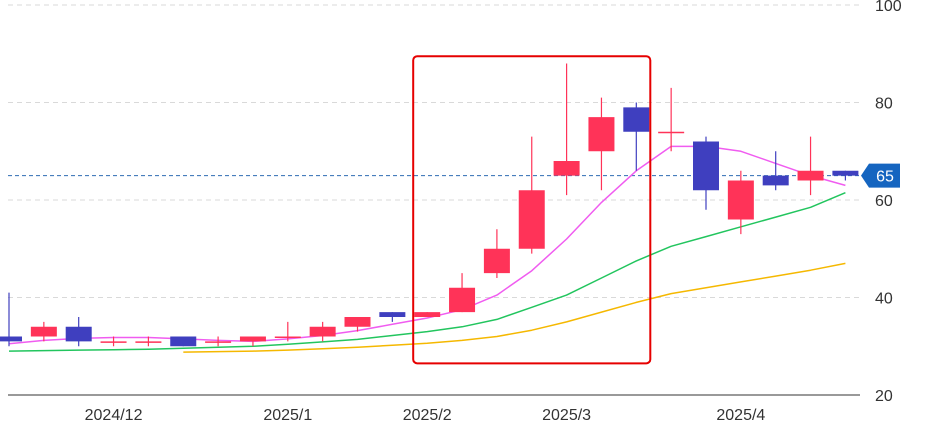  I want to click on x-tick-label-2025-2: 2025/2, so click(427, 415).